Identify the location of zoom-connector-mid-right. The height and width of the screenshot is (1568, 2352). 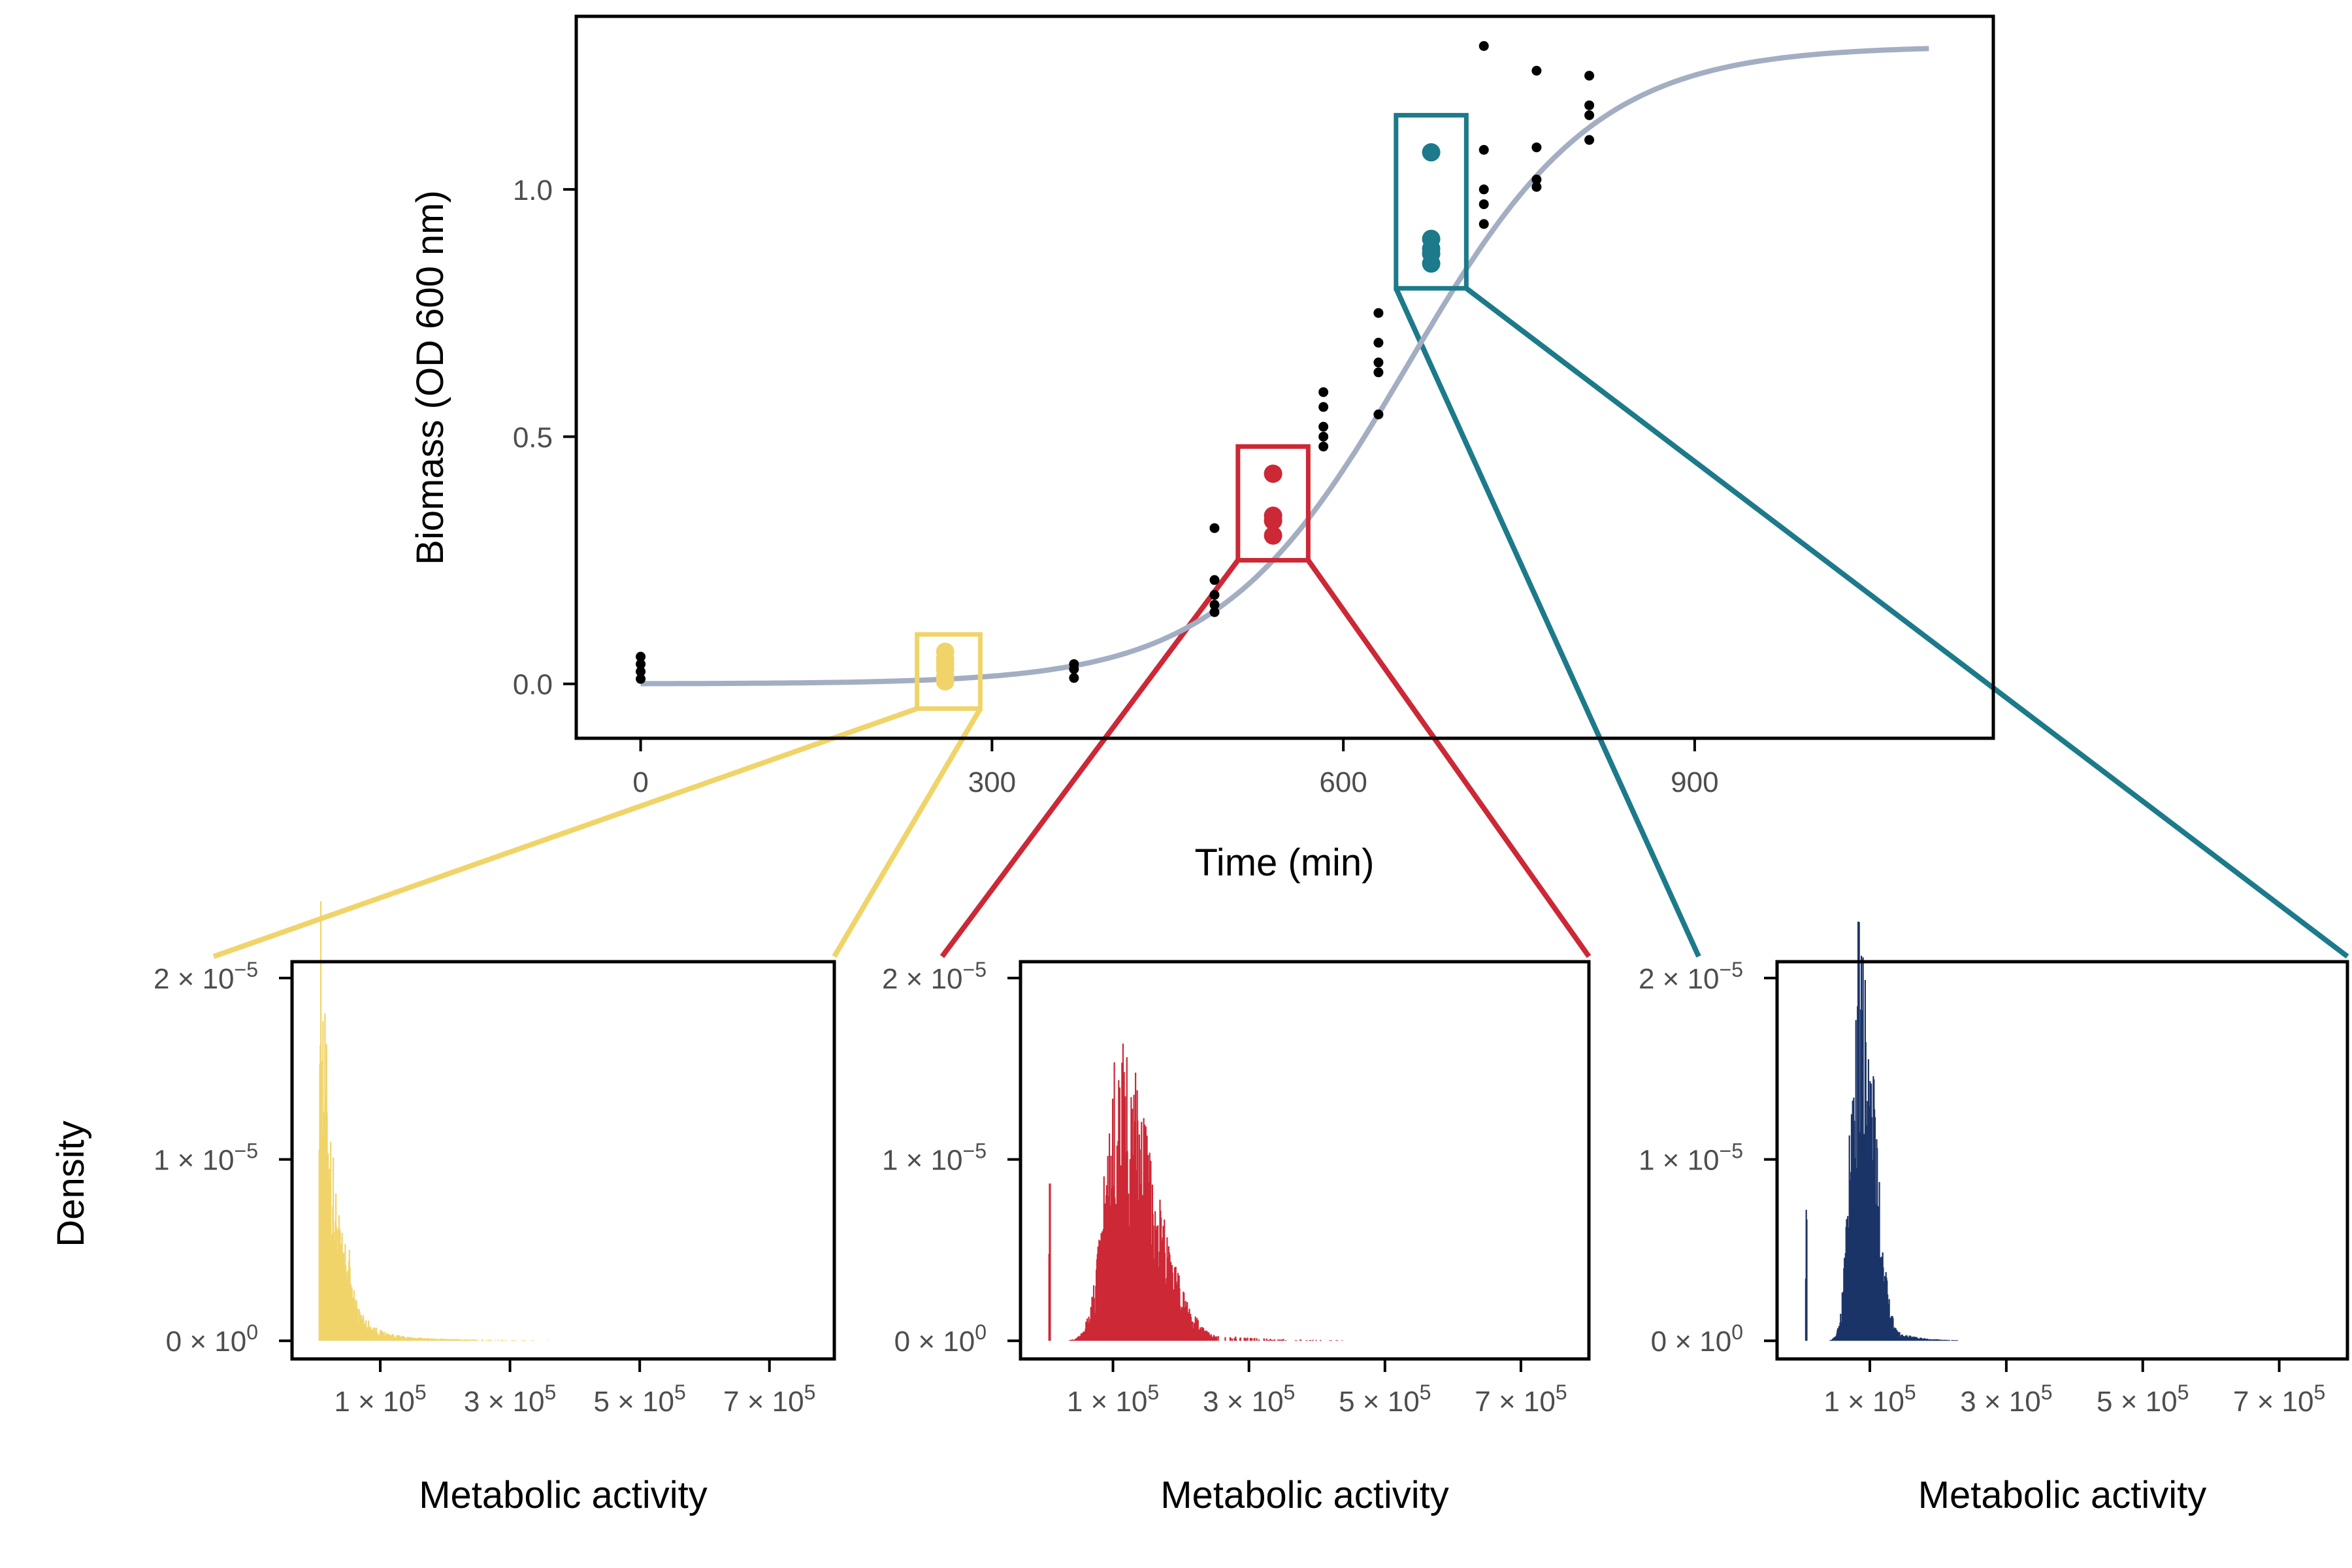
(1449, 758).